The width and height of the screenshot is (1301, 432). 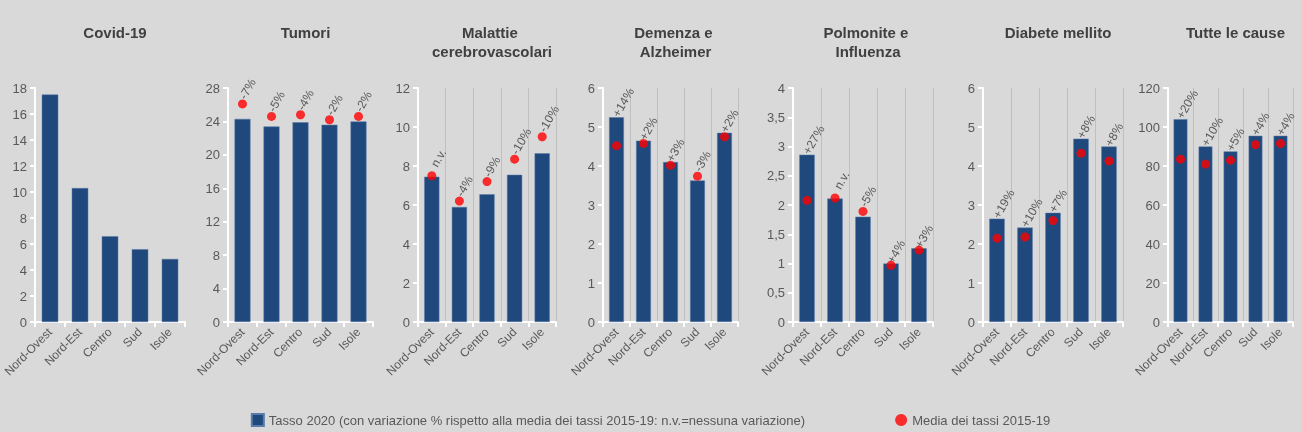 What do you see at coordinates (981, 420) in the screenshot?
I see `legend-label: Media dei tassi 2015-19` at bounding box center [981, 420].